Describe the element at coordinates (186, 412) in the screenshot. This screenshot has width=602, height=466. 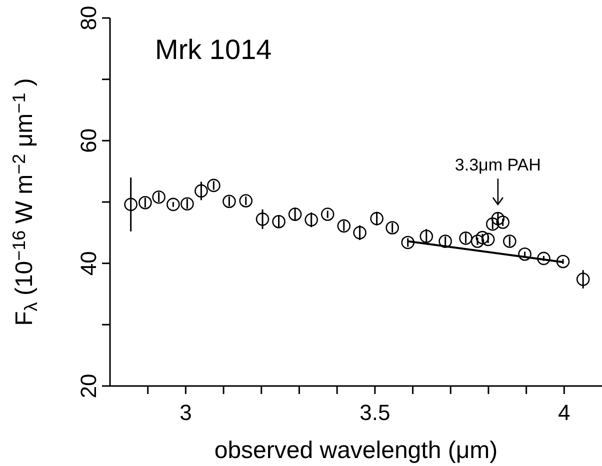
I see `x-tick-label: 3` at that location.